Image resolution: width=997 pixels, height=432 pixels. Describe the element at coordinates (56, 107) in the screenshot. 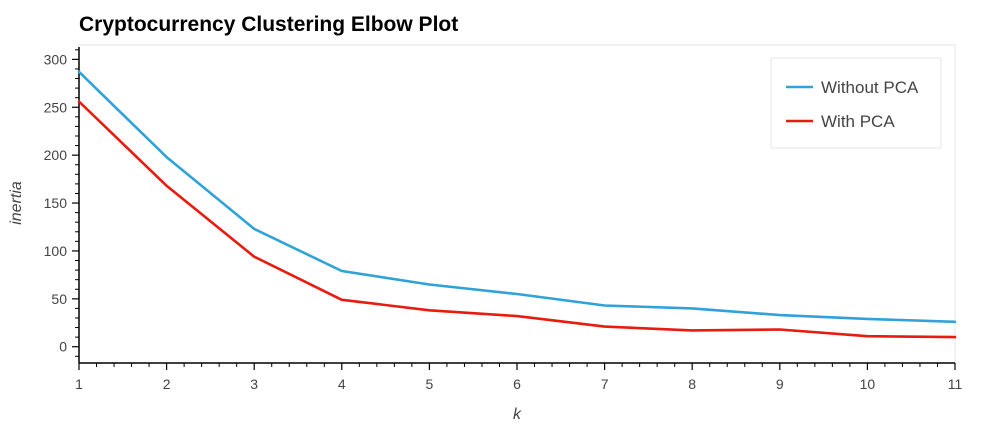

I see `y-tick-label: 250` at that location.